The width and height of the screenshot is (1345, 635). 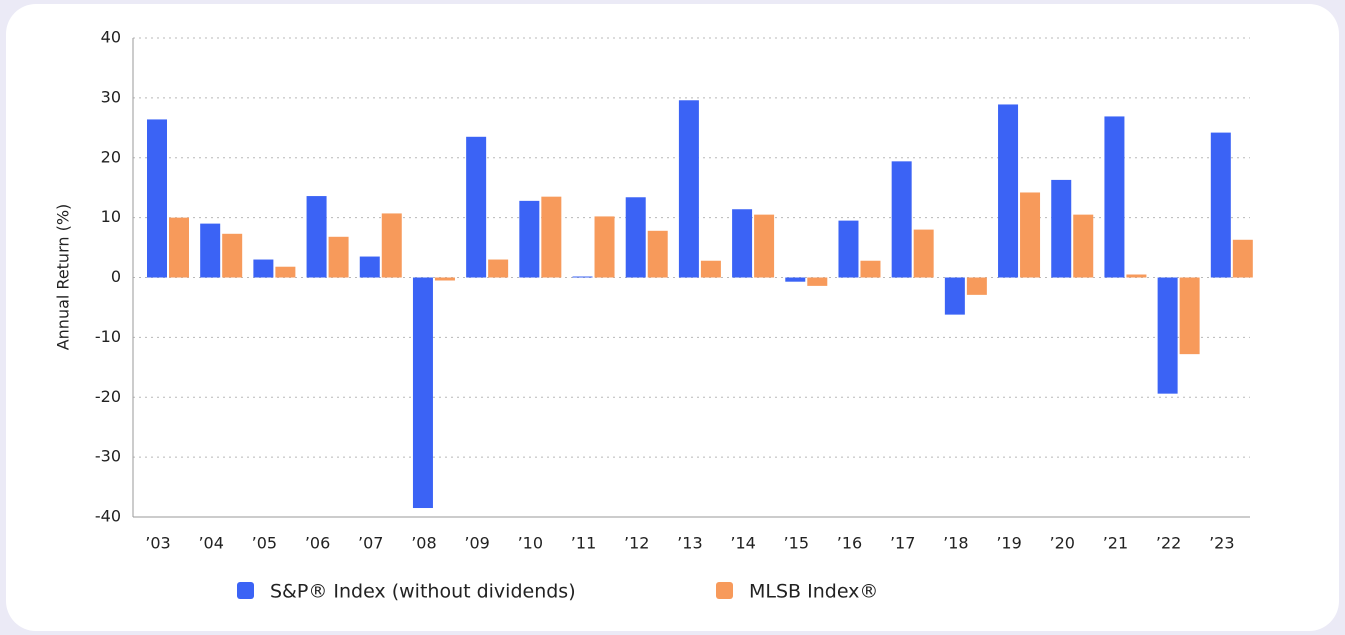 What do you see at coordinates (108, 516) in the screenshot?
I see `y-tick-label: -40` at bounding box center [108, 516].